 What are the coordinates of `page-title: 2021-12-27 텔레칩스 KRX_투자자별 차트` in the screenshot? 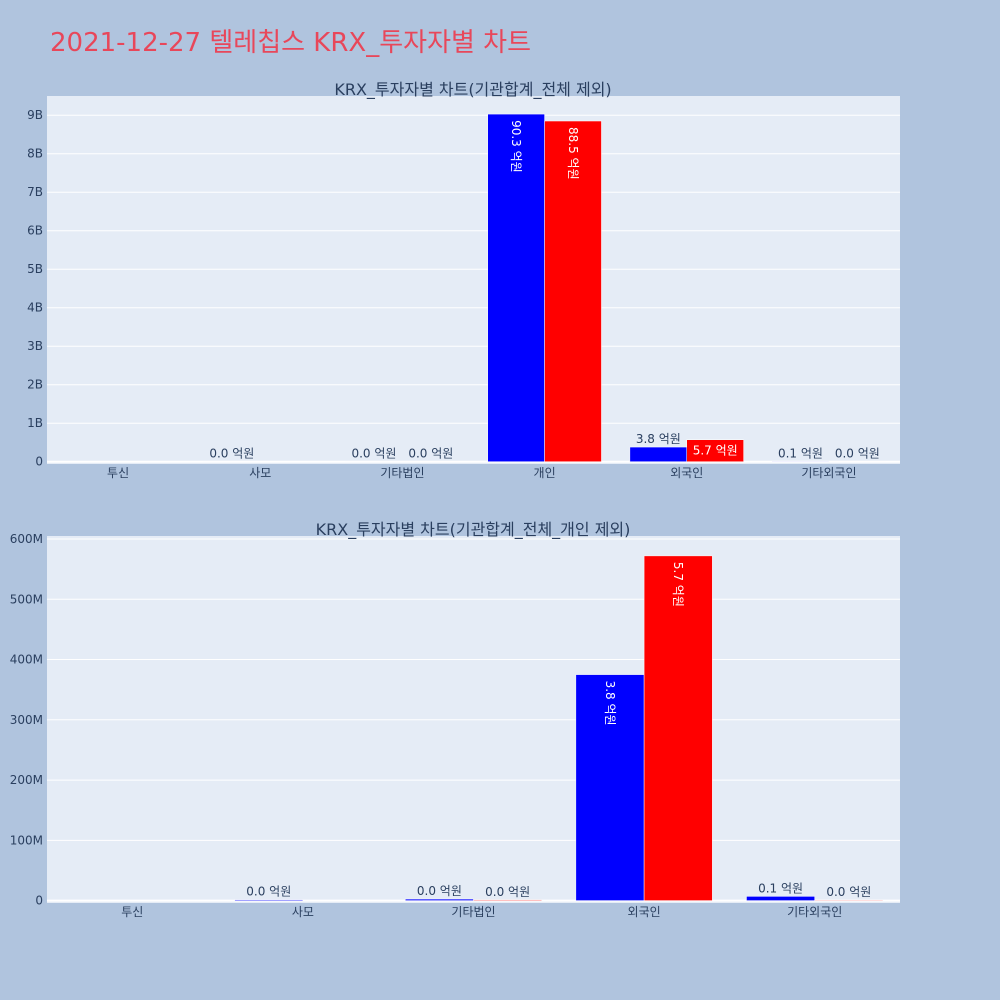 It's located at (291, 43).